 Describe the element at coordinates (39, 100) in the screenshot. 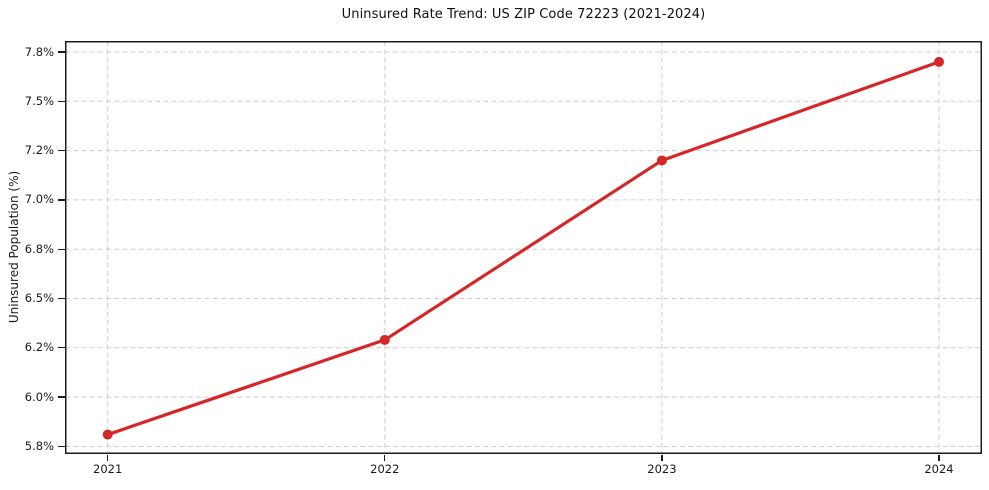

I see `y-tick-label: 7.5%` at that location.